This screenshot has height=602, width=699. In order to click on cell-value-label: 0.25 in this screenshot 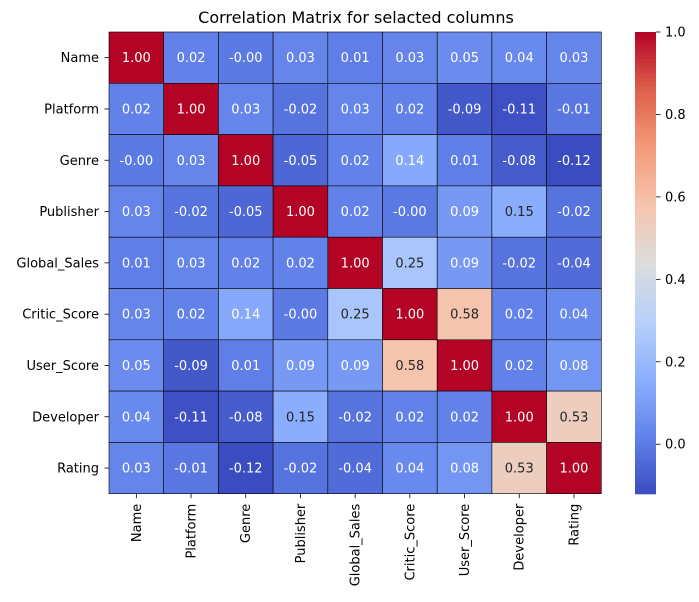, I will do `click(409, 263)`.